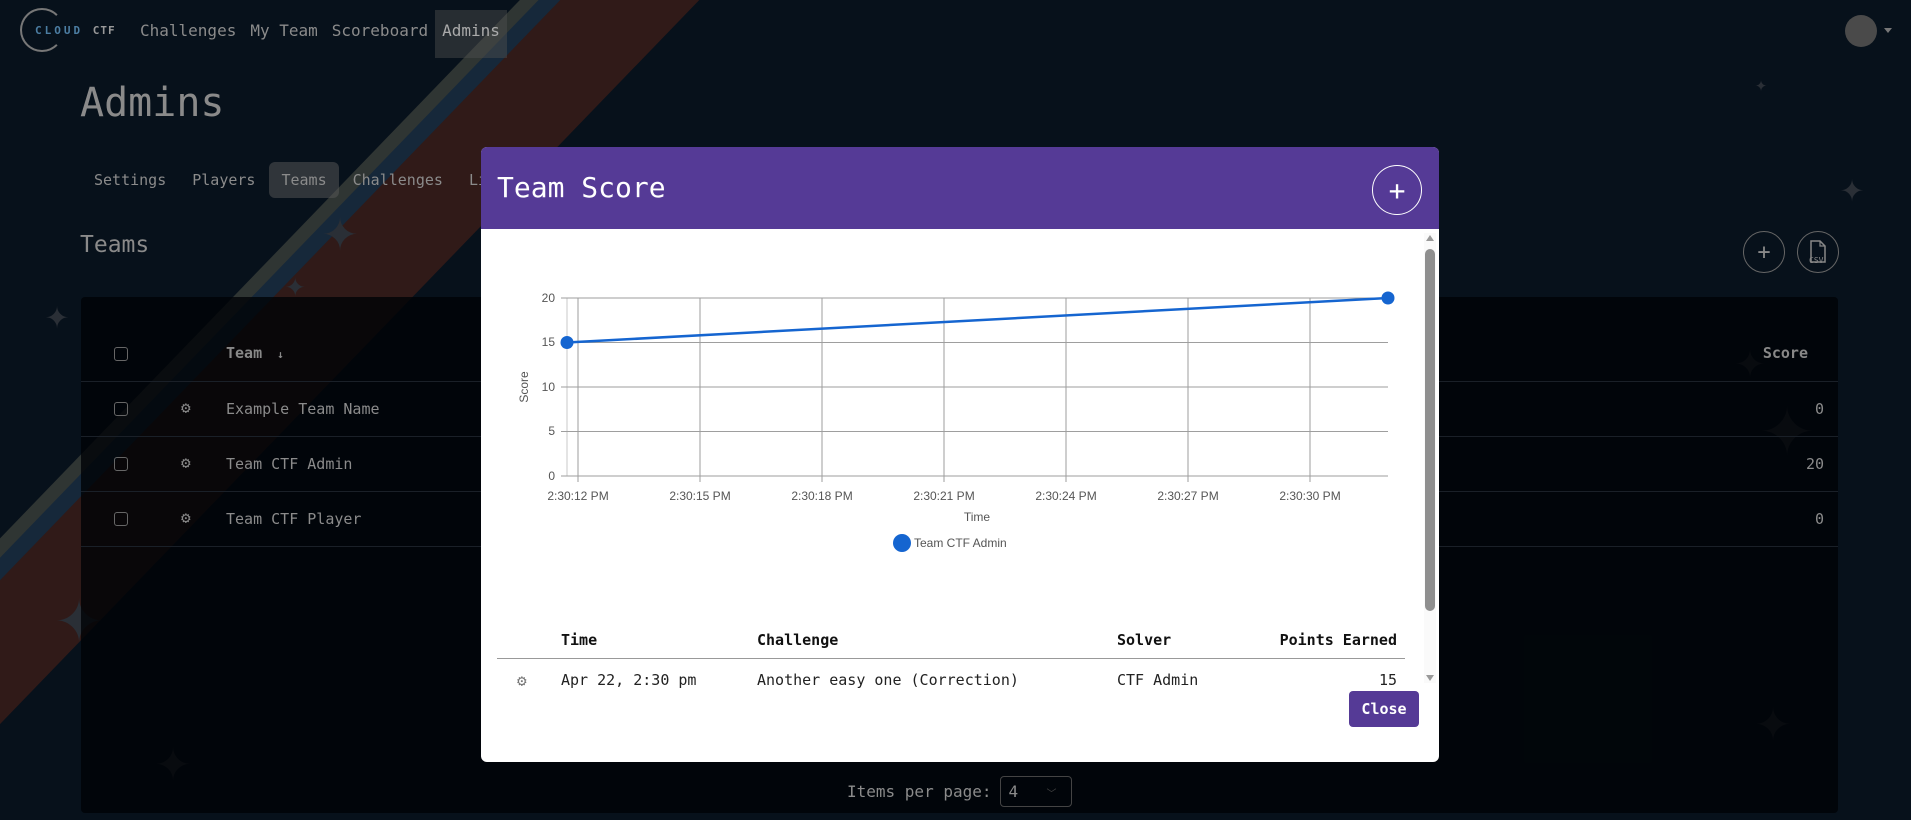 The height and width of the screenshot is (820, 1911). Describe the element at coordinates (1816, 260) in the screenshot. I see `csv-label: CSV` at that location.